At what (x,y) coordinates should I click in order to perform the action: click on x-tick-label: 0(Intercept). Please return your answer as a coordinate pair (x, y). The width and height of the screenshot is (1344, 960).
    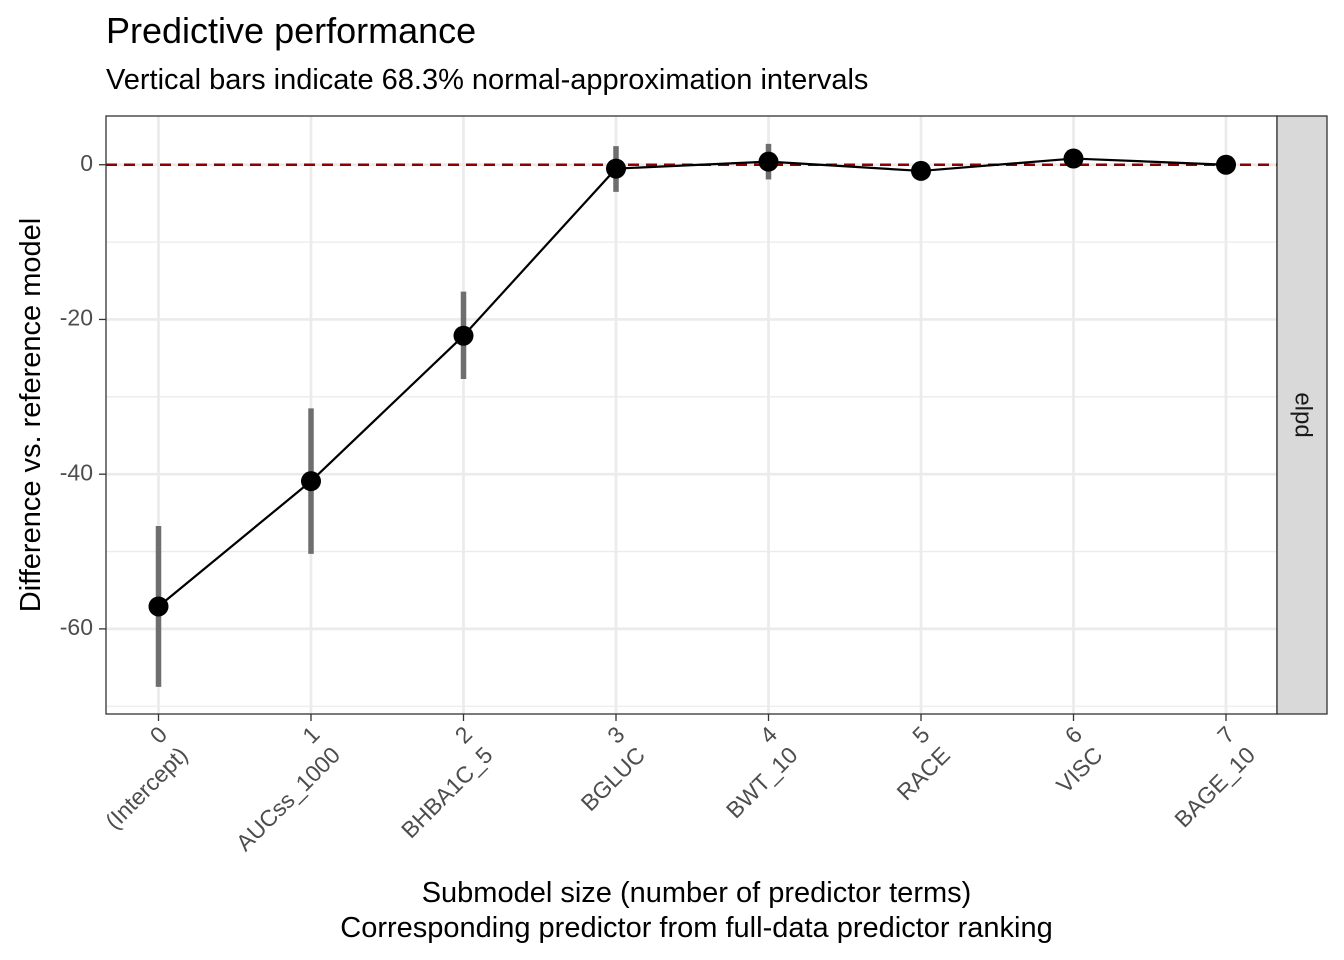
    Looking at the image, I should click on (136, 777).